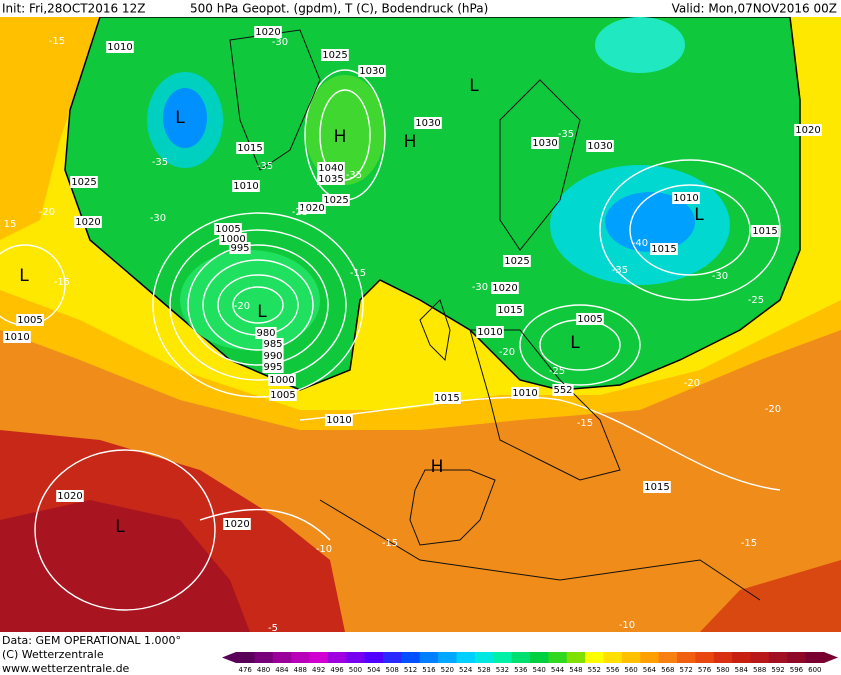 This screenshot has width=841, height=675. I want to click on scale-label: 580, so click(722, 670).